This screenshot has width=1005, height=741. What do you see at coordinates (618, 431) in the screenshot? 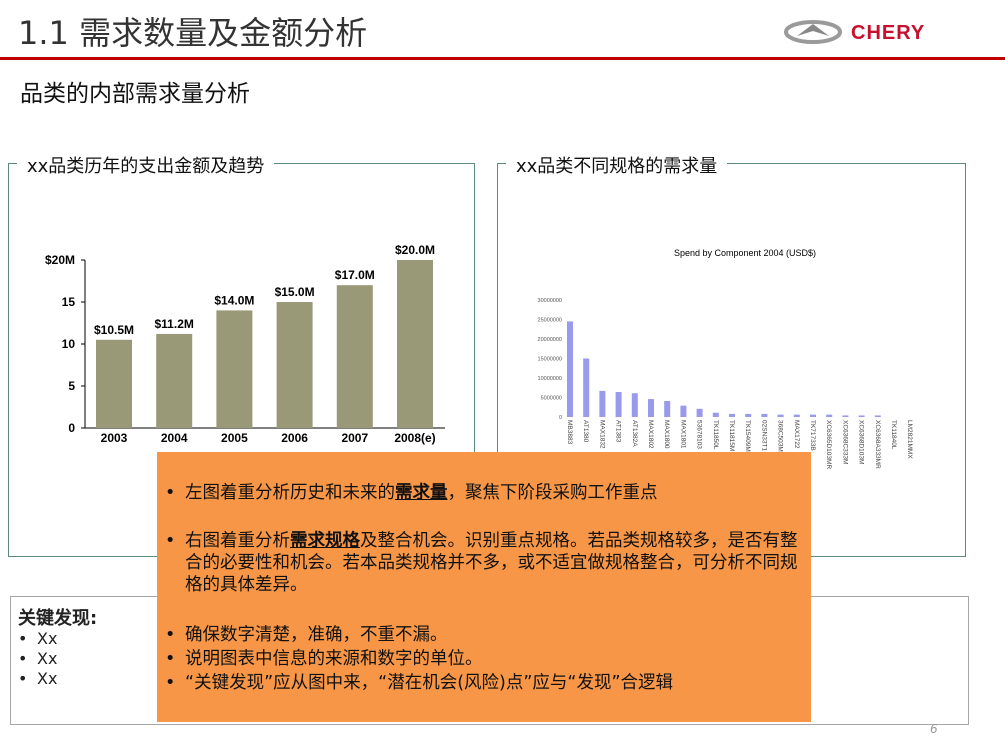
I see `x-tick-label: AT1383` at bounding box center [618, 431].